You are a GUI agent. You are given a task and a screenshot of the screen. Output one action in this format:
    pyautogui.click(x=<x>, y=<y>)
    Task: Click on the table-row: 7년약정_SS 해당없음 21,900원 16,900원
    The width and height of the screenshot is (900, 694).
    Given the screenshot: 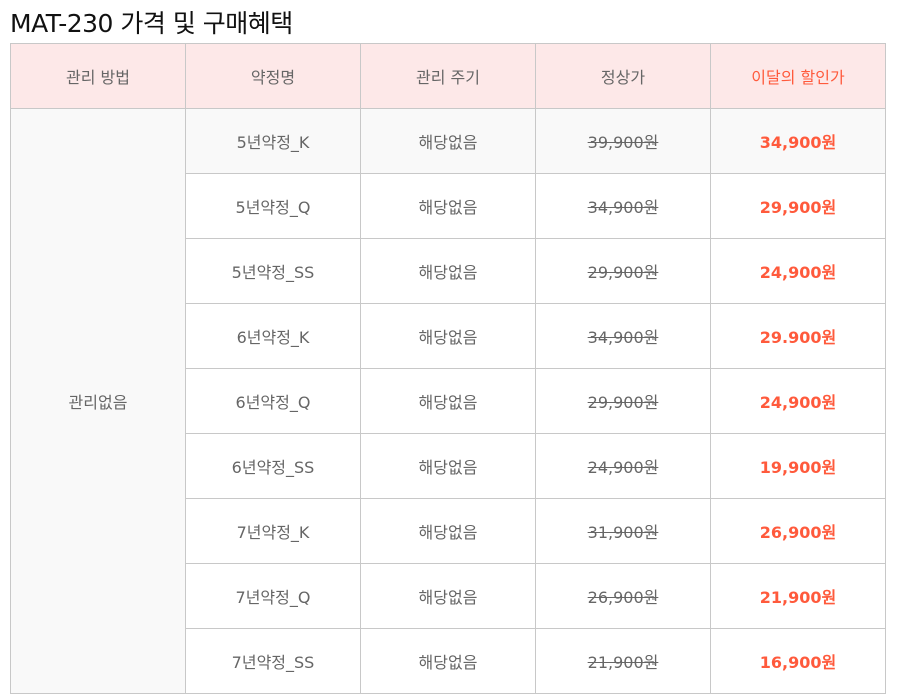 What is the action you would take?
    pyautogui.click(x=448, y=661)
    